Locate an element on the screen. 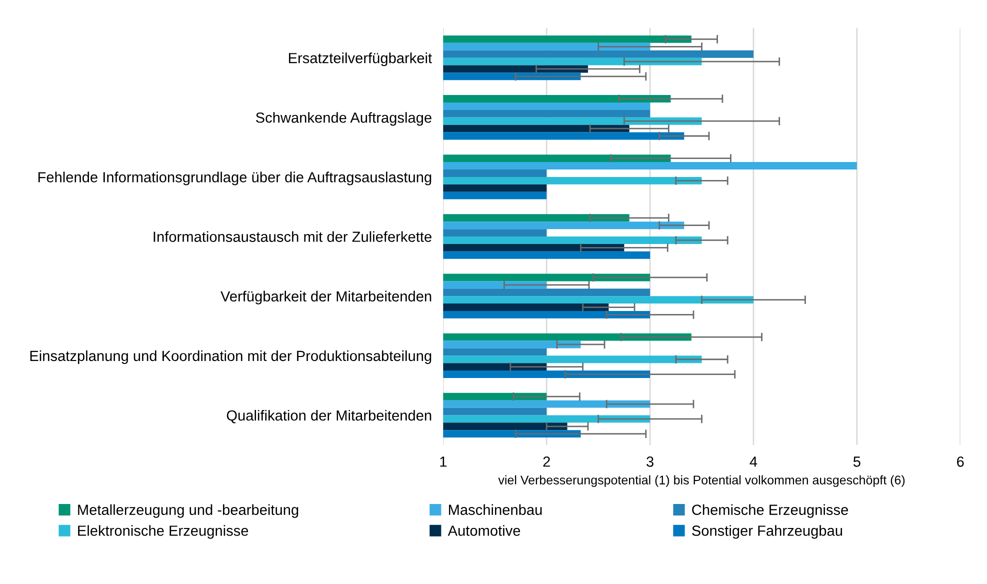  y-tick-label: Qualifikation der Mitarbeitenden is located at coordinates (329, 417).